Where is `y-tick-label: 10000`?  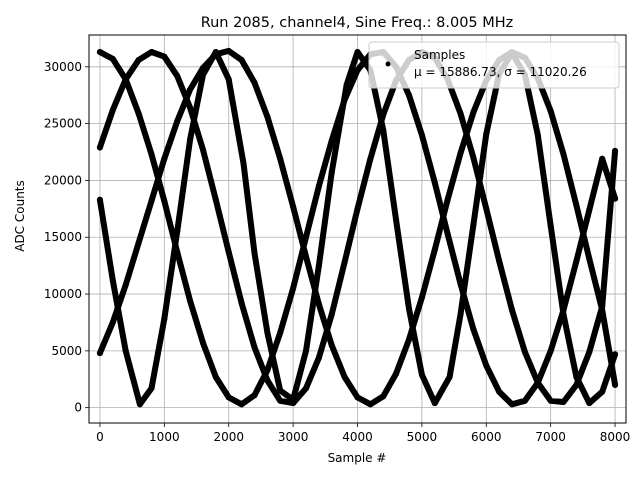
y-tick-label: 10000 is located at coordinates (63, 294).